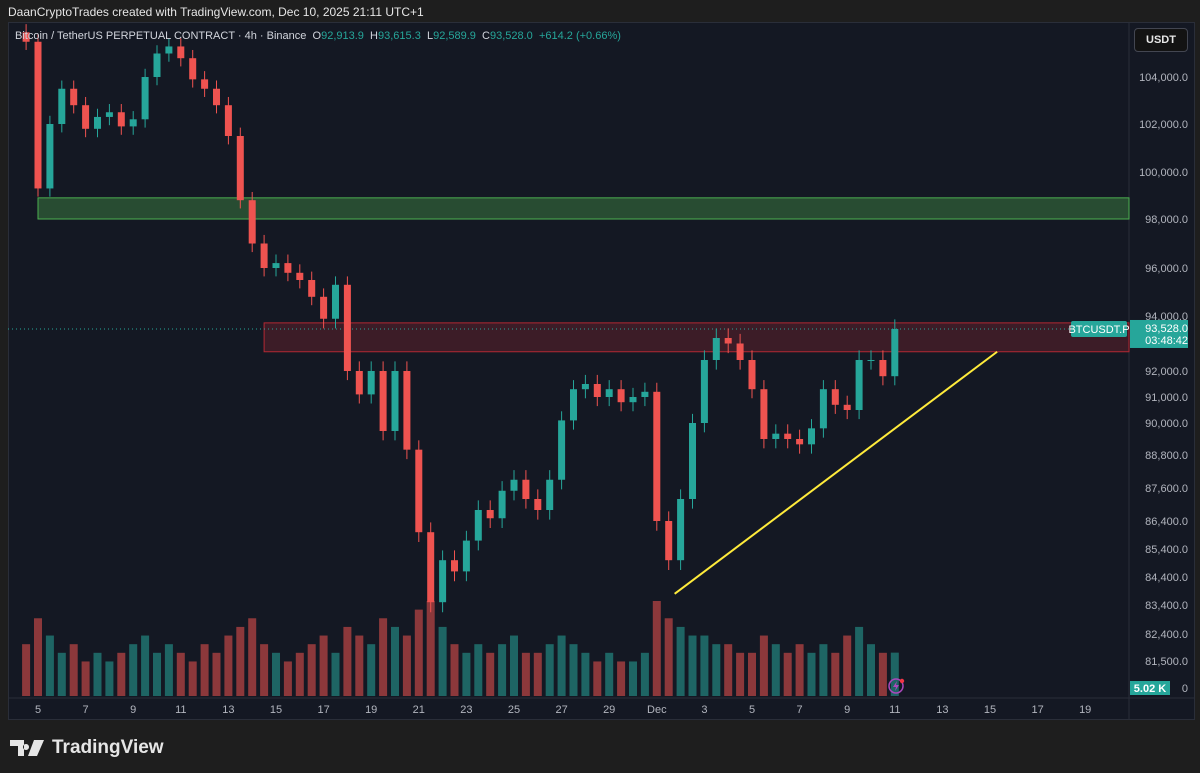 This screenshot has width=1200, height=773. I want to click on price-tick-label: 87,600.0, so click(1166, 489).